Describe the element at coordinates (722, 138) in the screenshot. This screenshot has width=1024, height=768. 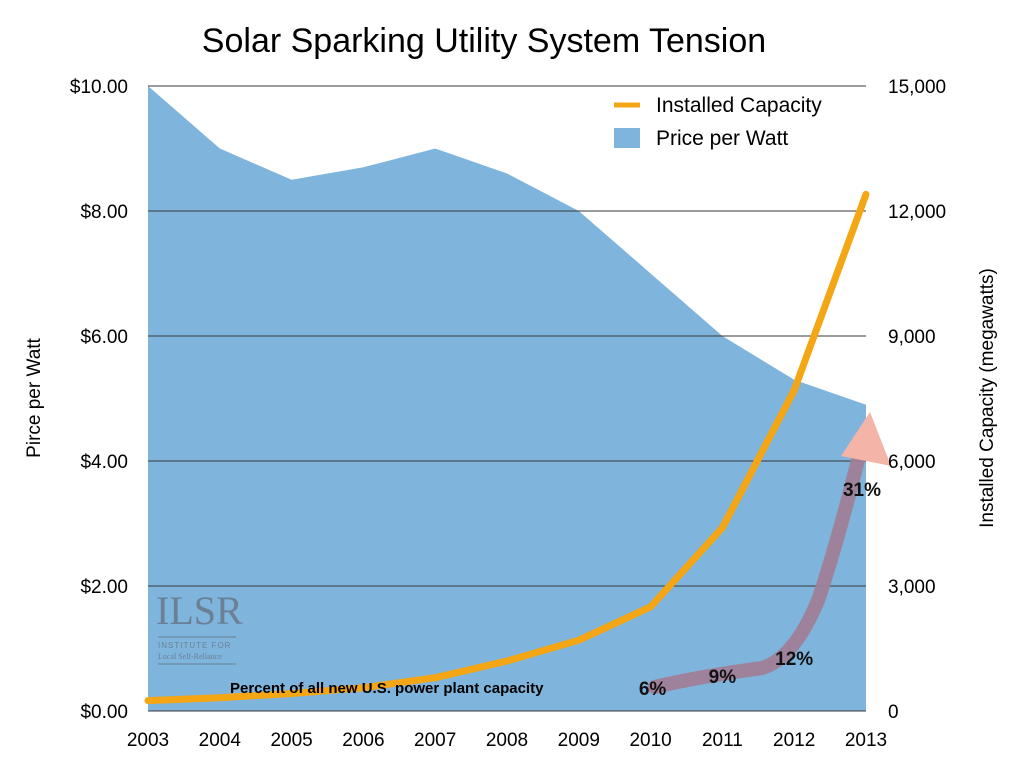
I see `legend-price-label: Price per Watt` at that location.